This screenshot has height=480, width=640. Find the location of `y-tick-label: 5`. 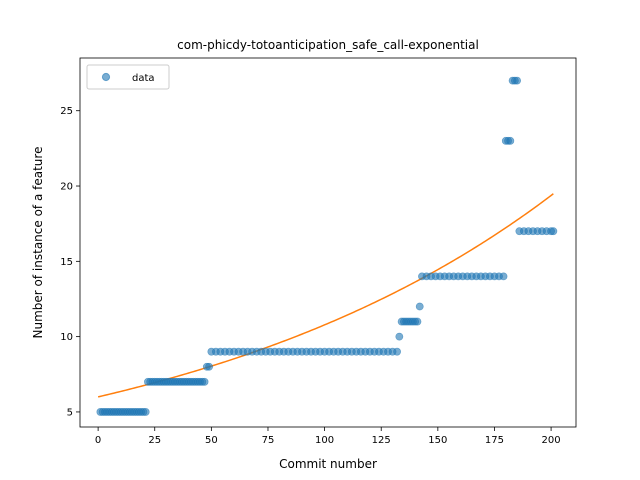

y-tick-label: 5 is located at coordinates (70, 412).